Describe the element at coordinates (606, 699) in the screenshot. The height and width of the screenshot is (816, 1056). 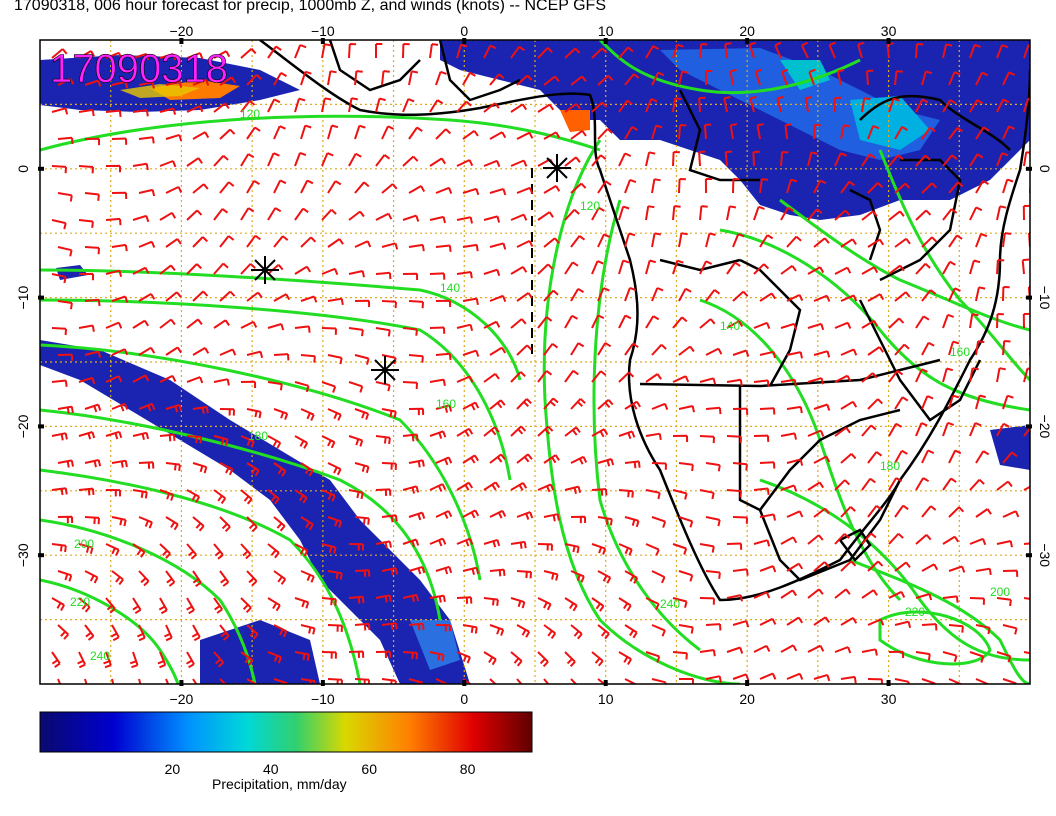
I see `lon-tick-label-bottom: 10` at that location.